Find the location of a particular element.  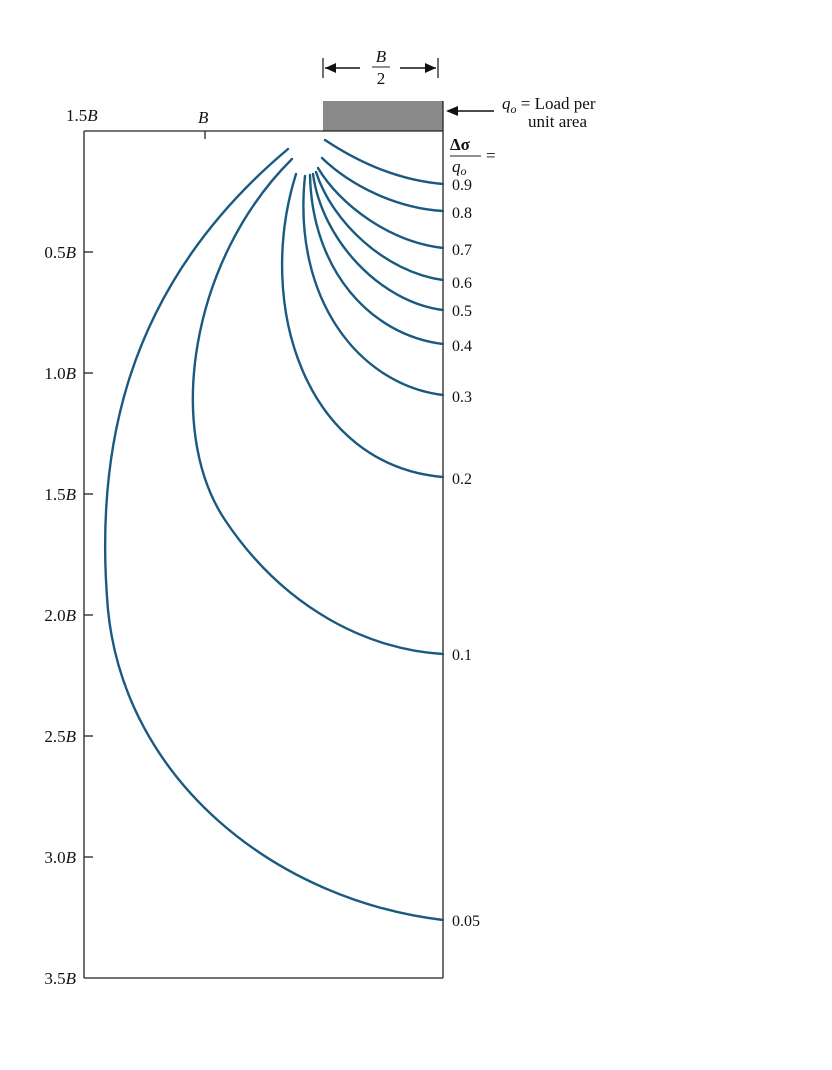

isobar-label-0.6: 0.6 is located at coordinates (462, 283).